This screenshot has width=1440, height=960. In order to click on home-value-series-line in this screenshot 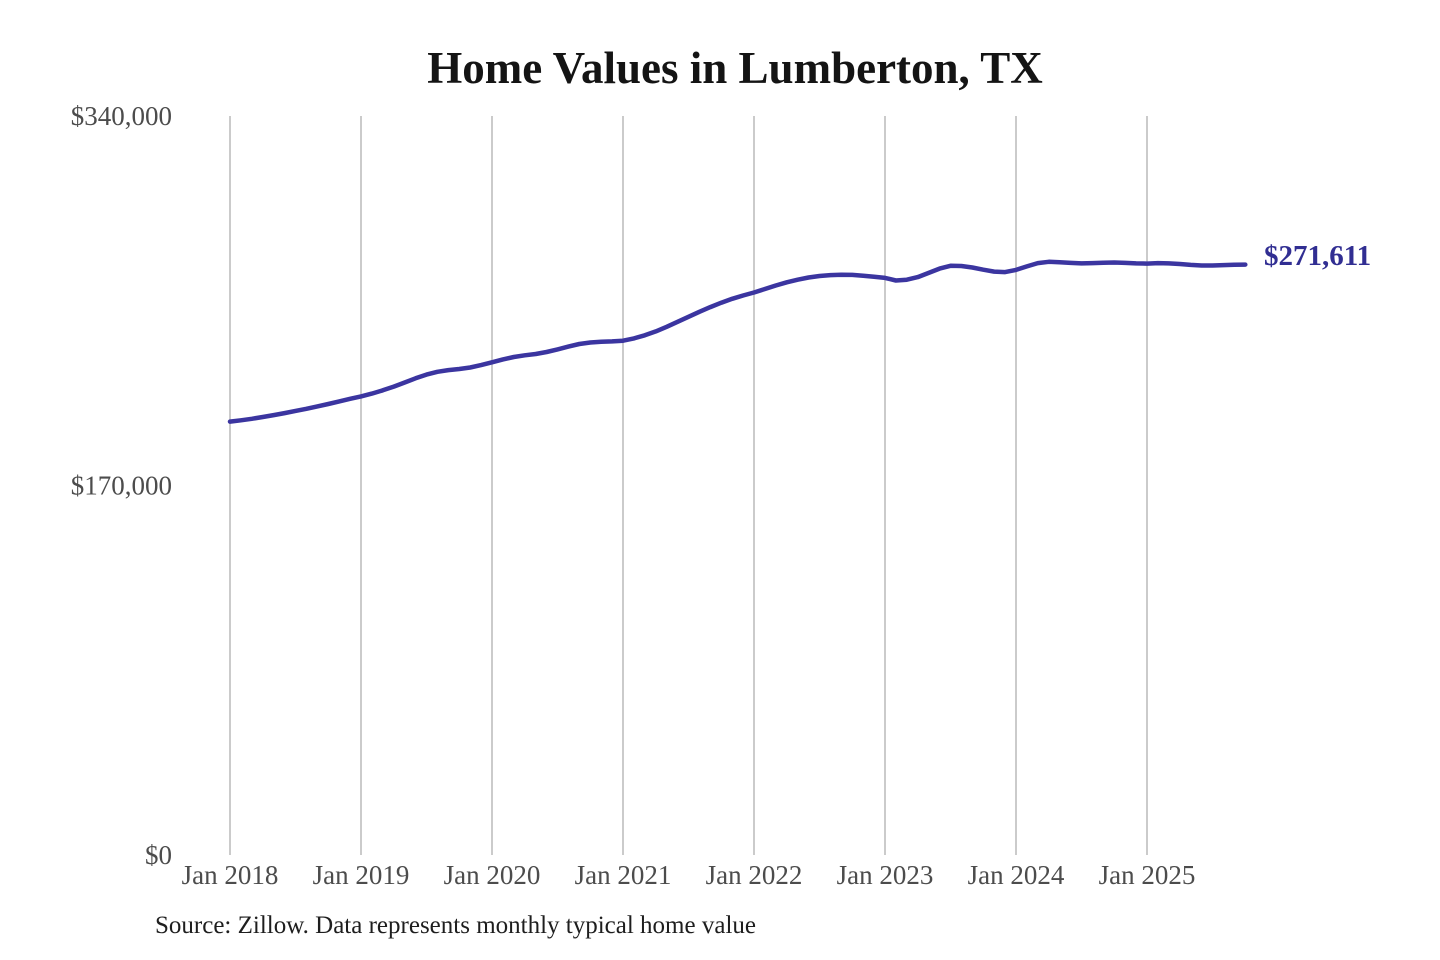, I will do `click(737, 341)`.